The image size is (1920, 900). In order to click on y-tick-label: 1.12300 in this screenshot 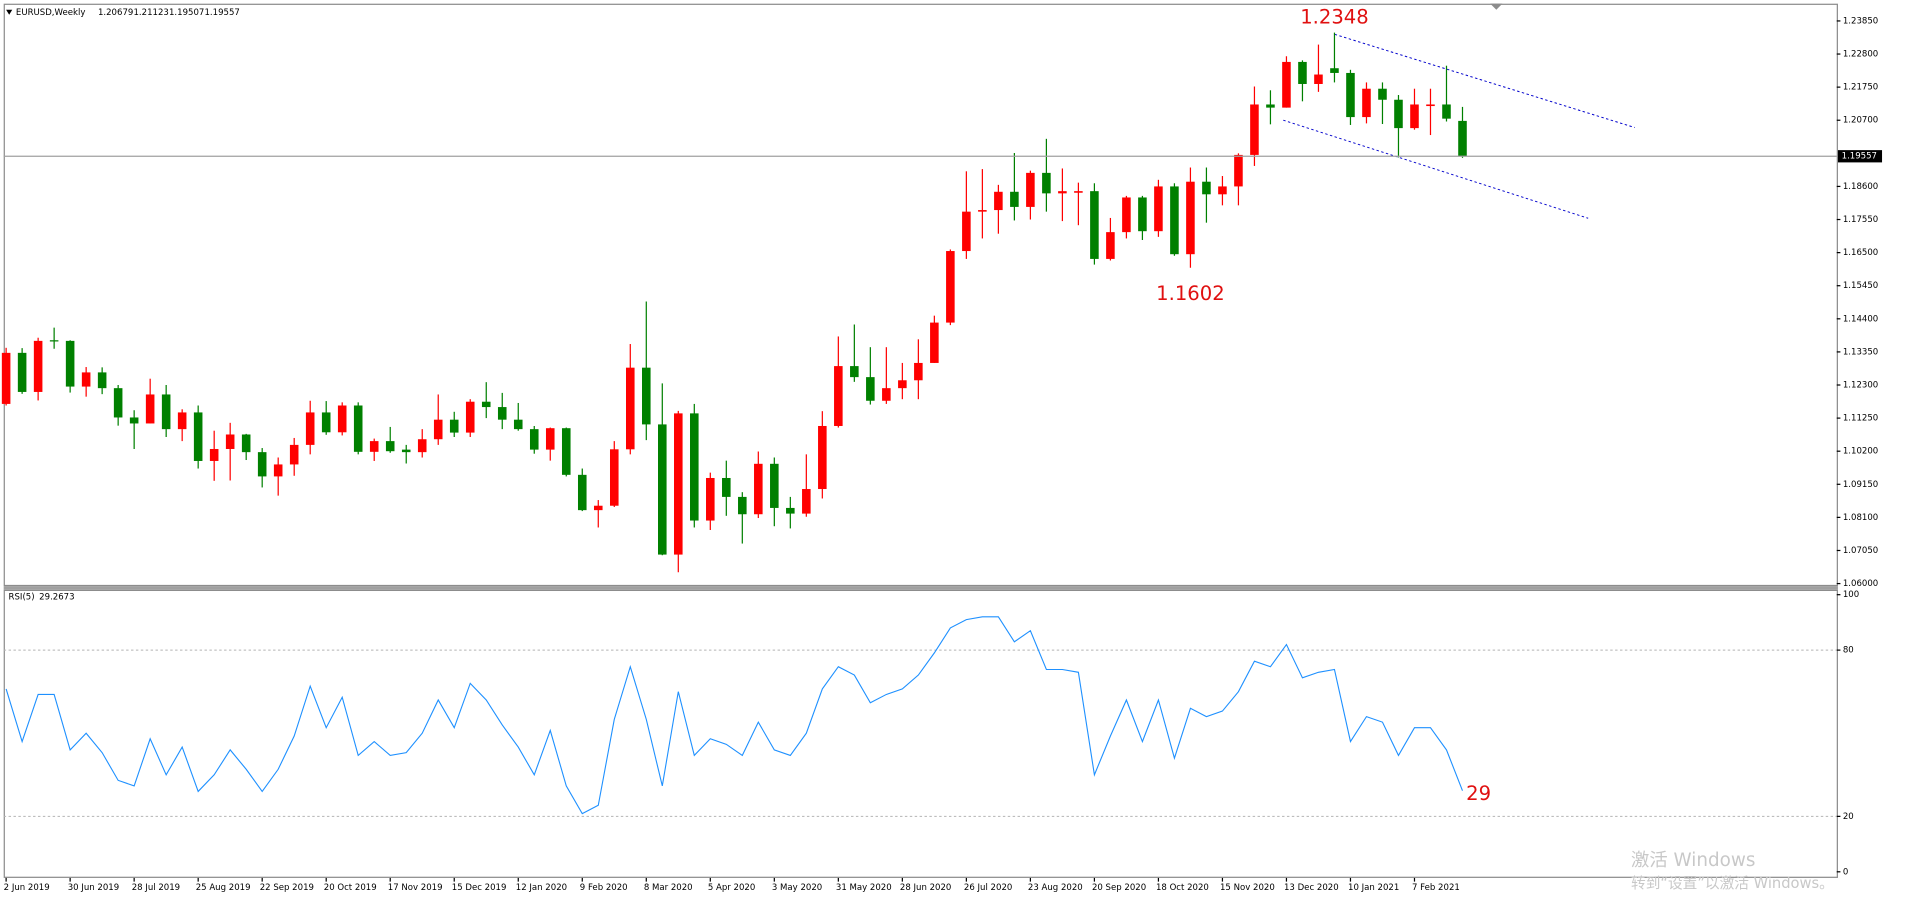, I will do `click(1860, 386)`.